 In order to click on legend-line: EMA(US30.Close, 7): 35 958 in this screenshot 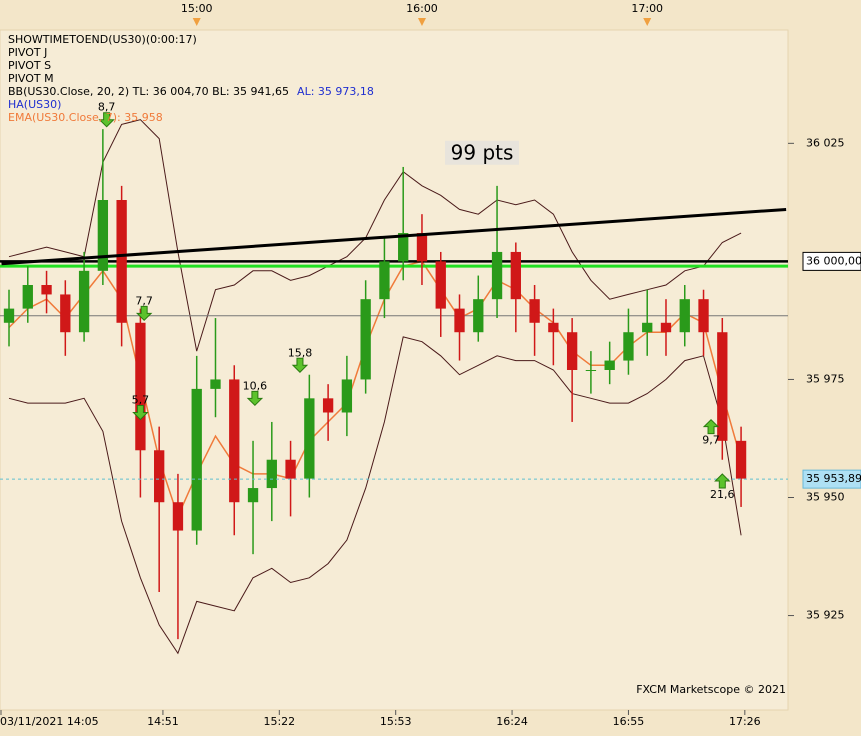, I will do `click(85, 117)`.